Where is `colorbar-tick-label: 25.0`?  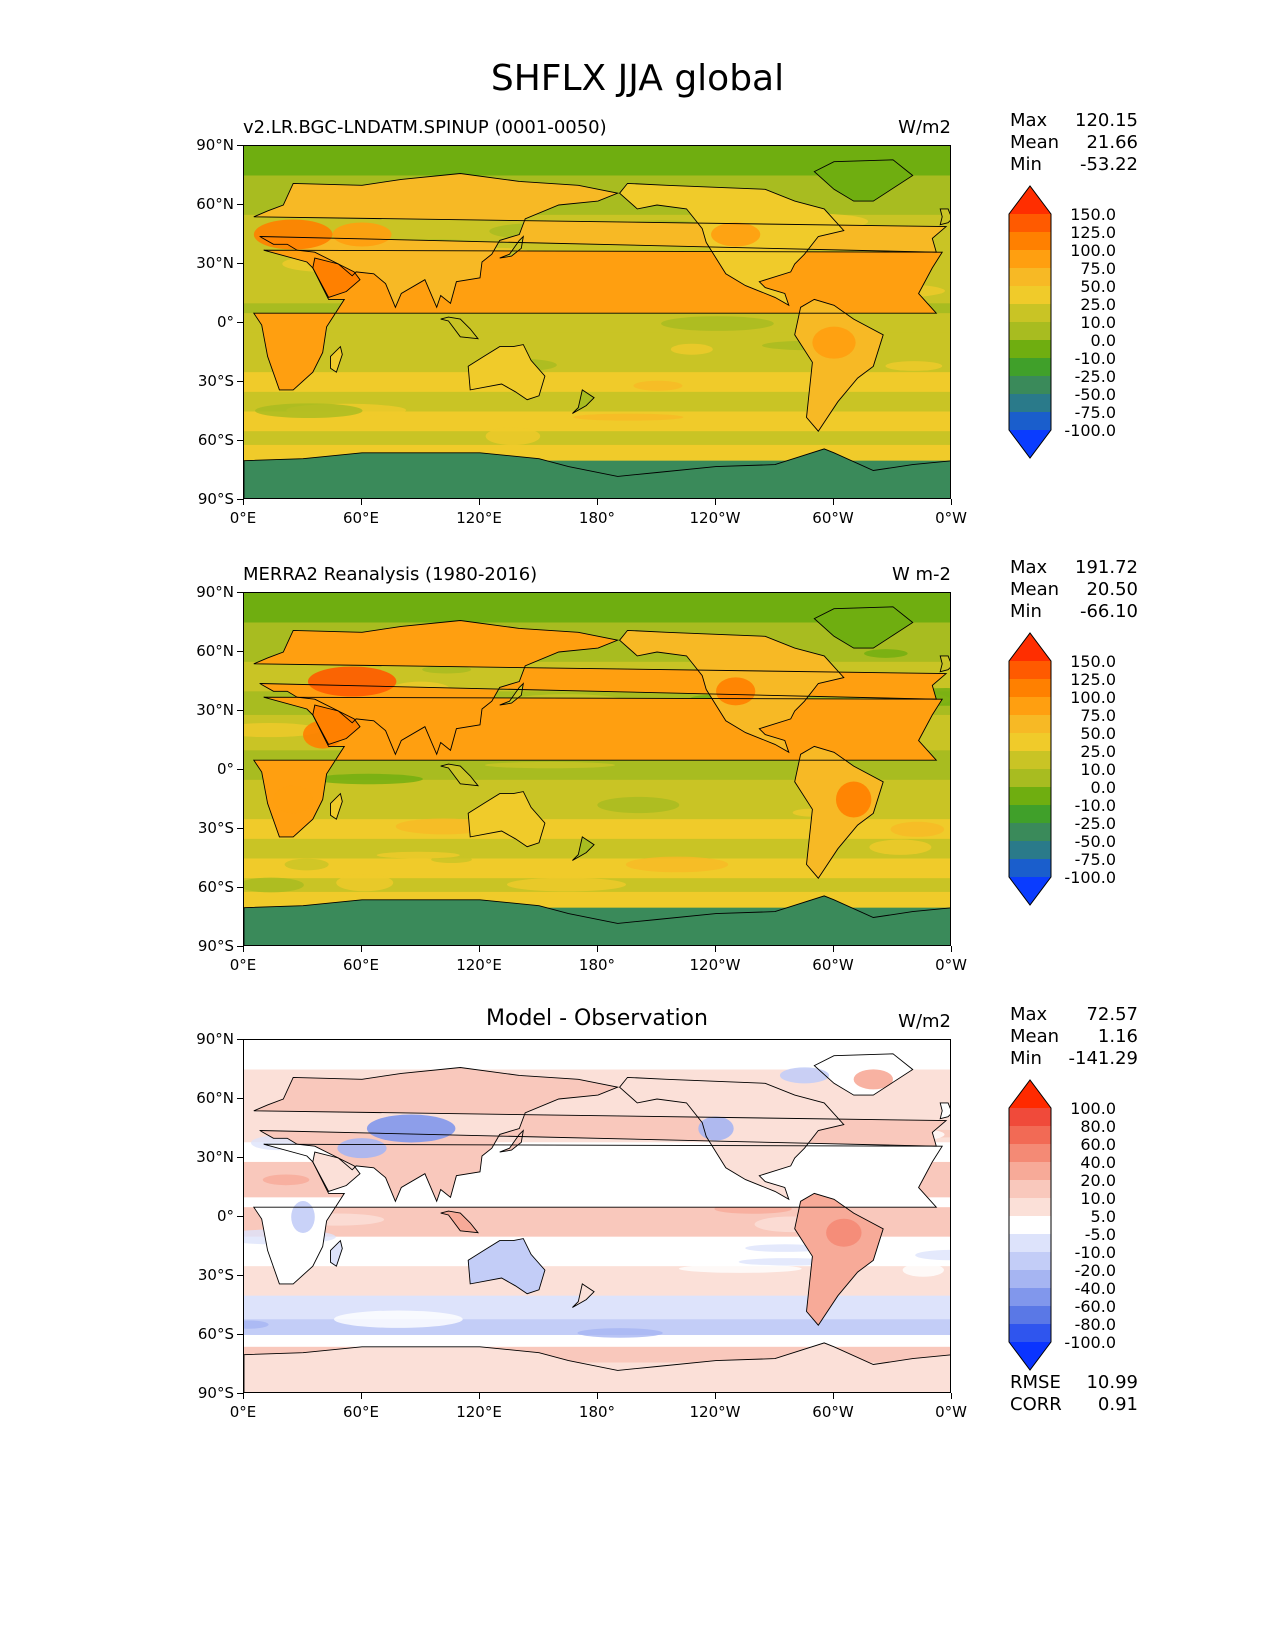 colorbar-tick-label: 25.0 is located at coordinates (1098, 751).